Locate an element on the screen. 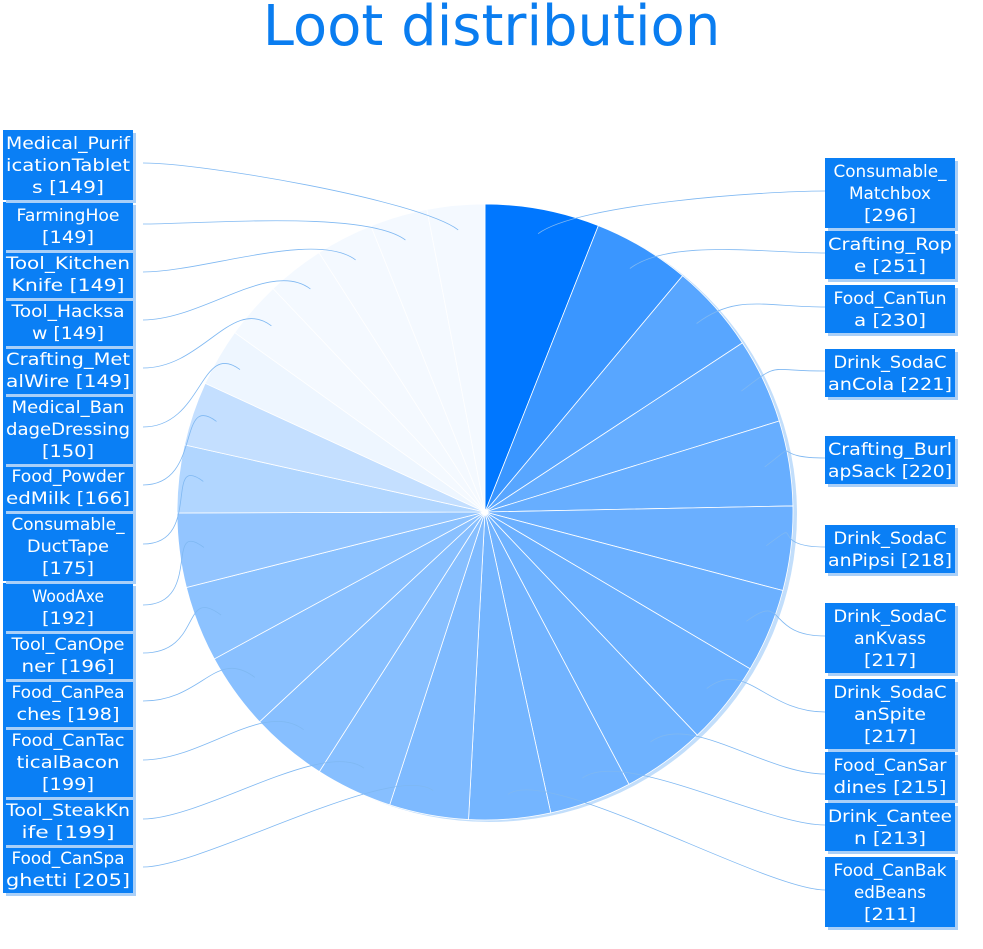 The height and width of the screenshot is (949, 983). leader-line-WoodAxe is located at coordinates (173, 573).